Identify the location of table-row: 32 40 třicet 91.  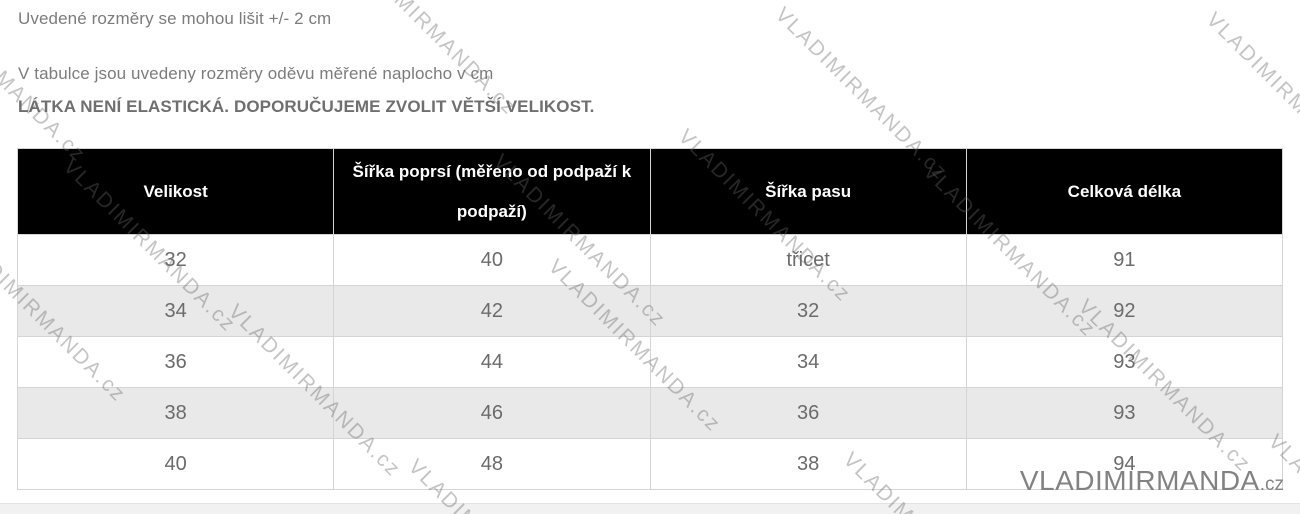
(650, 260).